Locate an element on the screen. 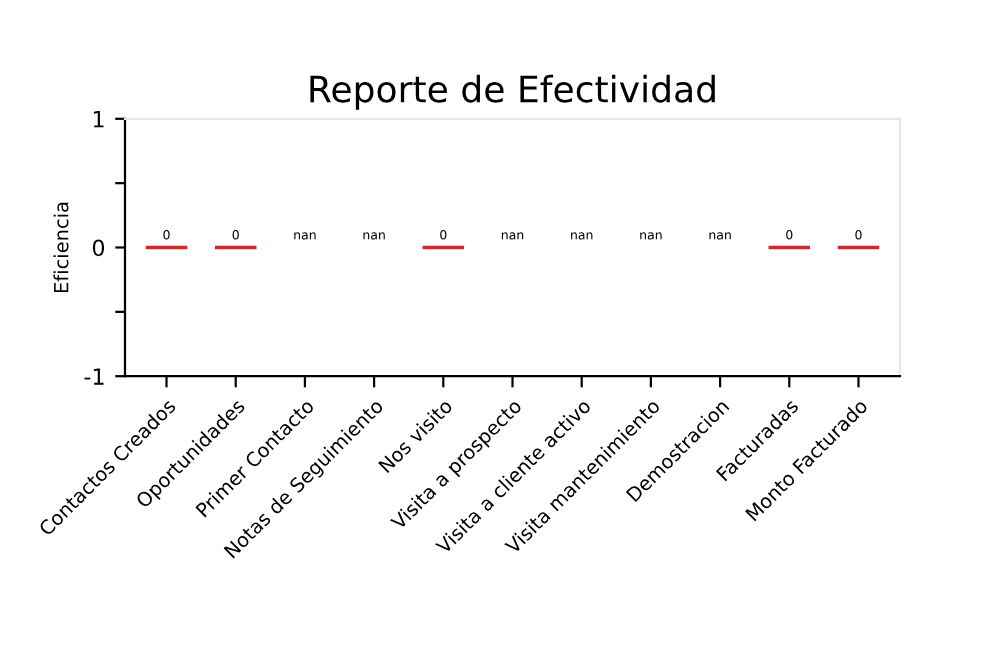  y-tick-label: -1 is located at coordinates (94, 376).